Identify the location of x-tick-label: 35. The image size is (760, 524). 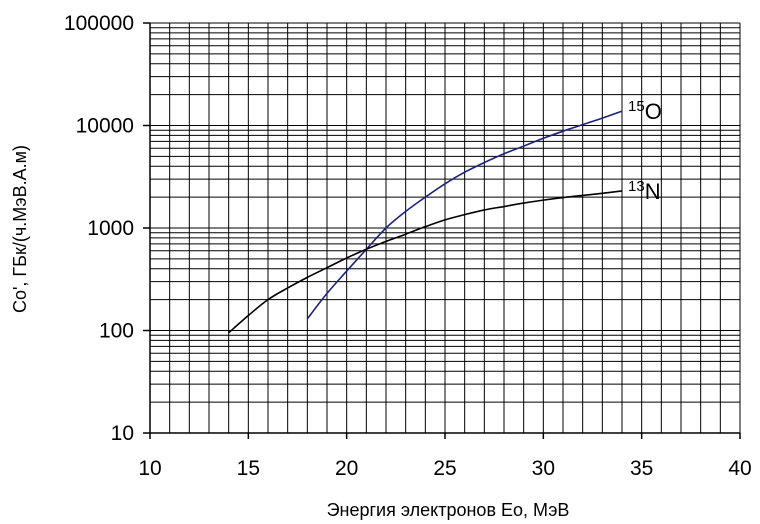
(641, 468).